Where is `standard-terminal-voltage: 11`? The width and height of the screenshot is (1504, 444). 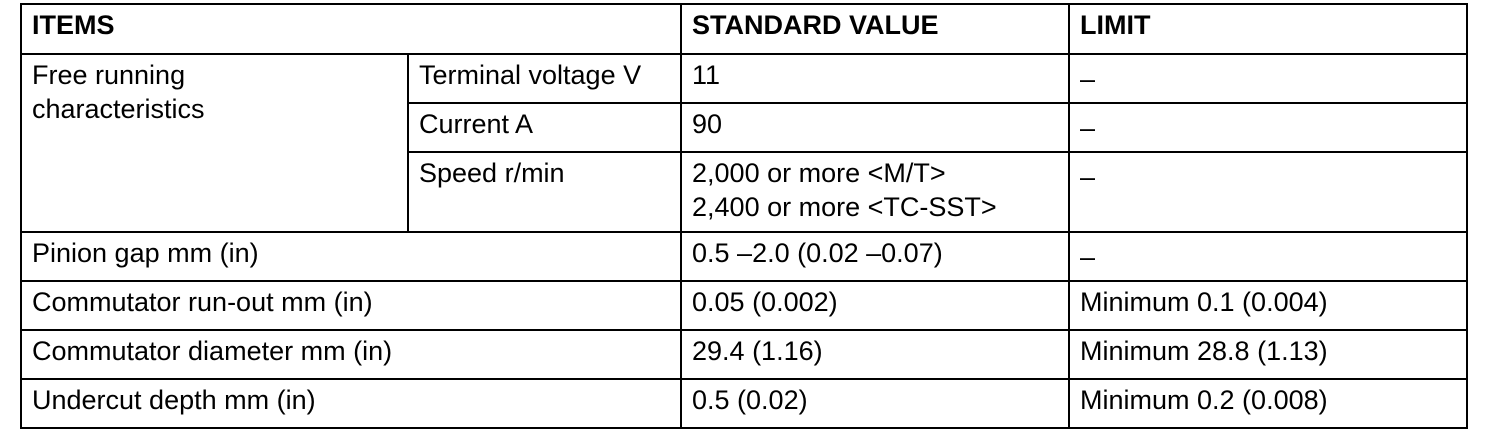
standard-terminal-voltage: 11 is located at coordinates (875, 78).